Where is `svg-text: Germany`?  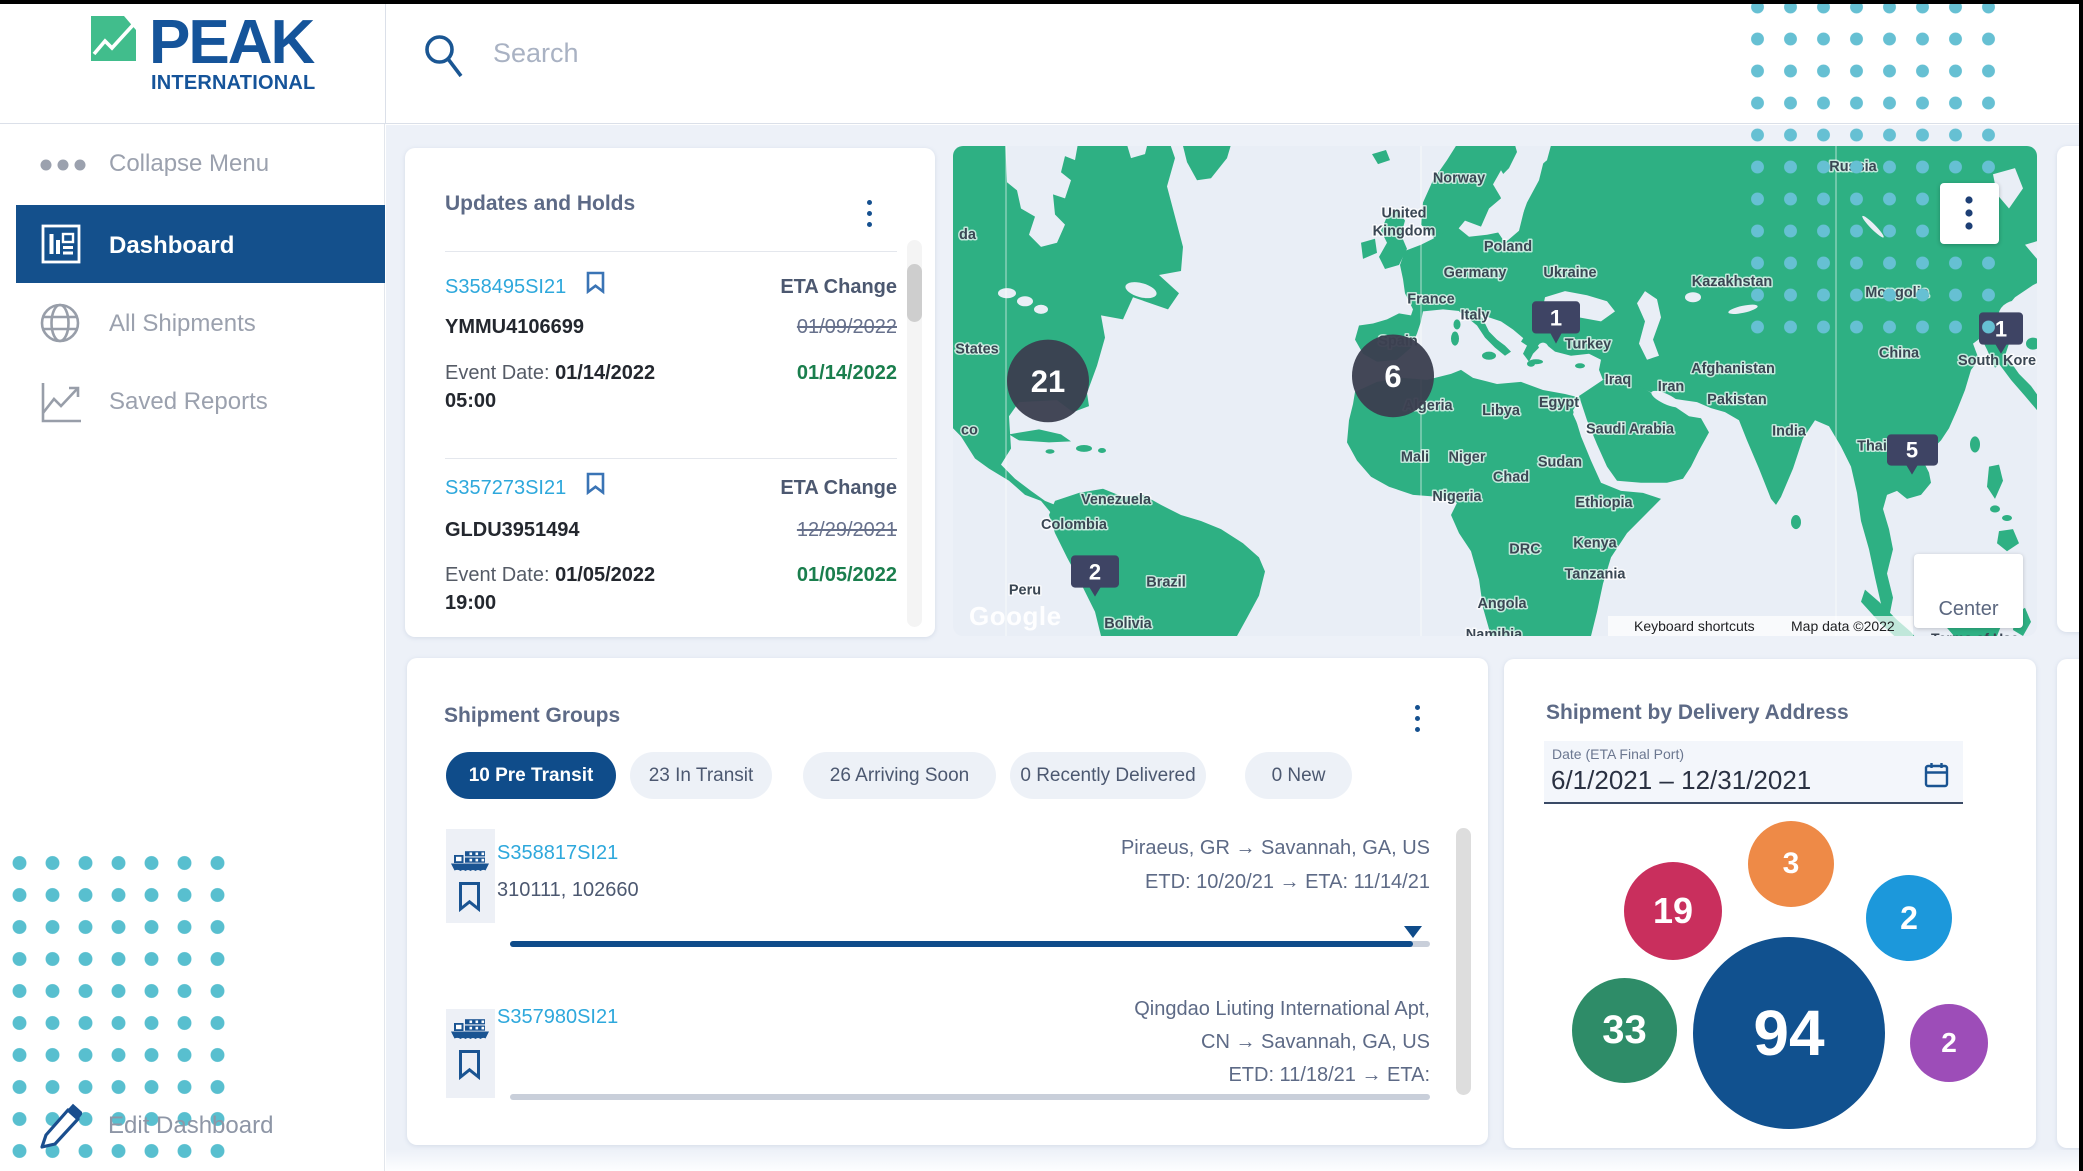
svg-text: Germany is located at coordinates (1476, 273).